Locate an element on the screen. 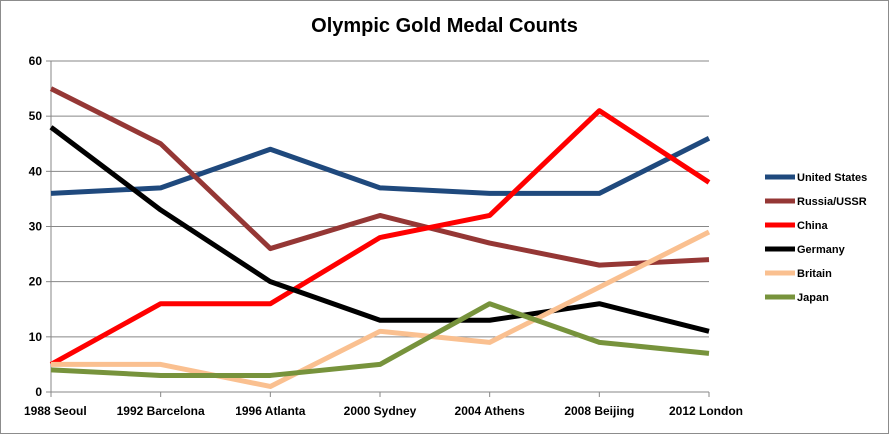 The width and height of the screenshot is (889, 434). y-tick-label: 40 is located at coordinates (36, 171).